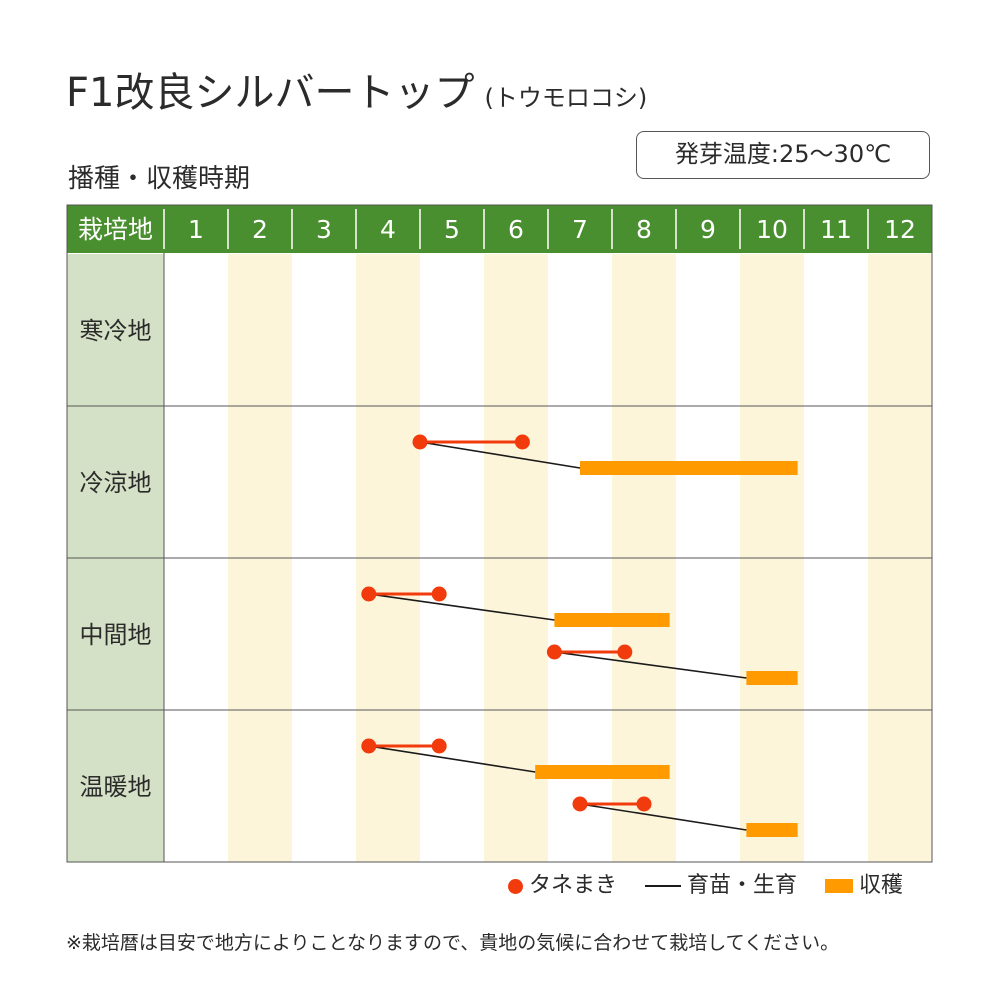  I want to click on legend-item-nursery: 育苗・生育, so click(721, 886).